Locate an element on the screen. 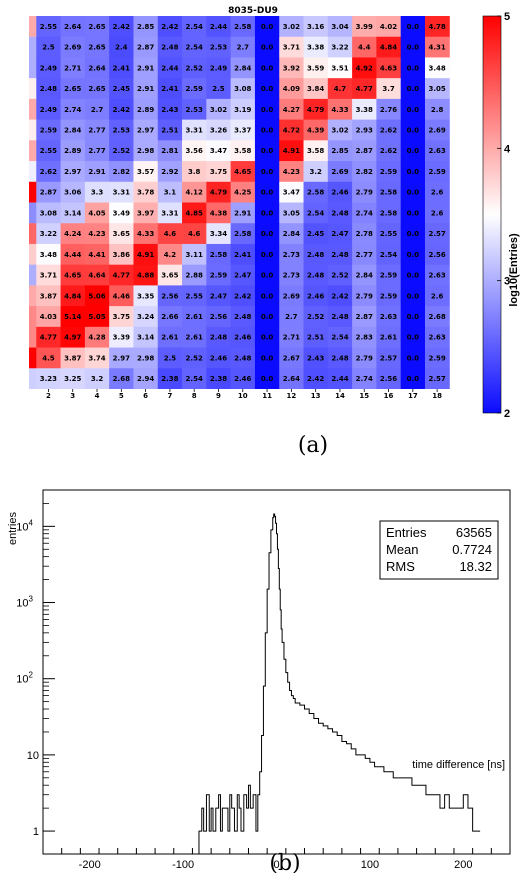 Image resolution: width=522 pixels, height=873 pixels. heatmap-cell-label: 4.85 is located at coordinates (194, 213).